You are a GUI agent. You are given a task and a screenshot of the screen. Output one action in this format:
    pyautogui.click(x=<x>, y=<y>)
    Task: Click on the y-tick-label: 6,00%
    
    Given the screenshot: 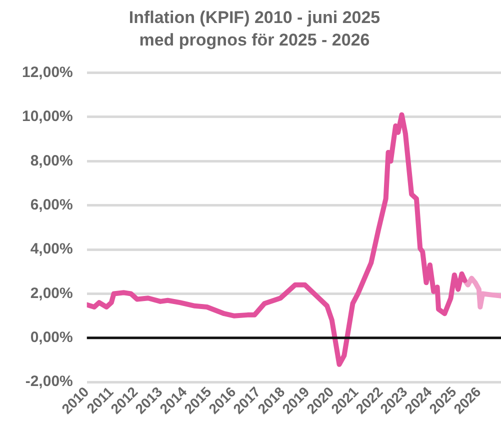 What is the action you would take?
    pyautogui.click(x=51, y=205)
    